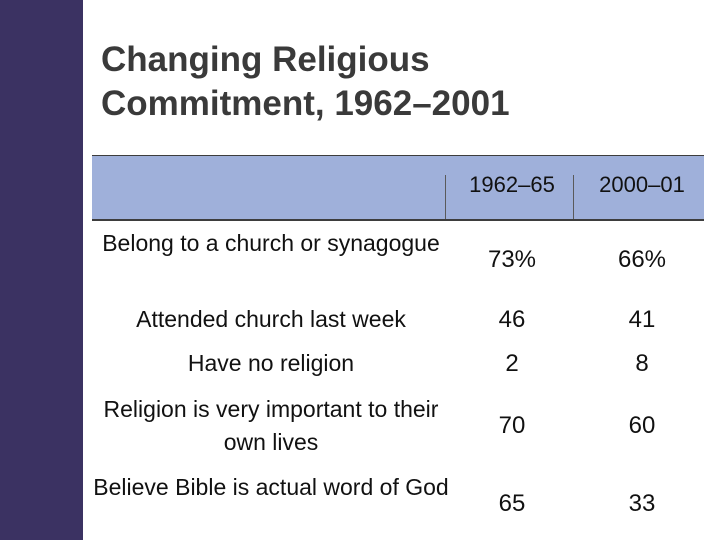 This screenshot has width=720, height=540. I want to click on row-label: Attended church last week, so click(271, 319).